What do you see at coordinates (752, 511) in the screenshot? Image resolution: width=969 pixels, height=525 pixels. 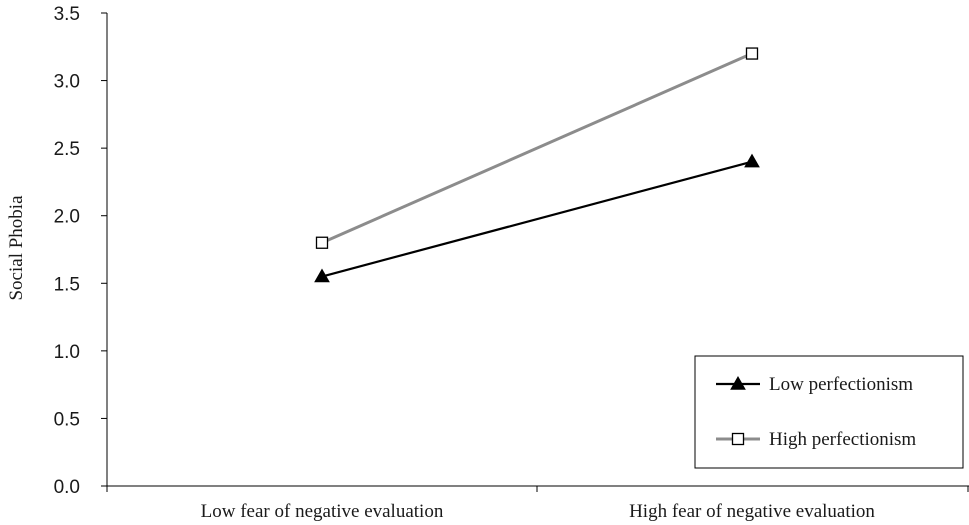 I see `x-category-label: High fear of negative evaluation` at bounding box center [752, 511].